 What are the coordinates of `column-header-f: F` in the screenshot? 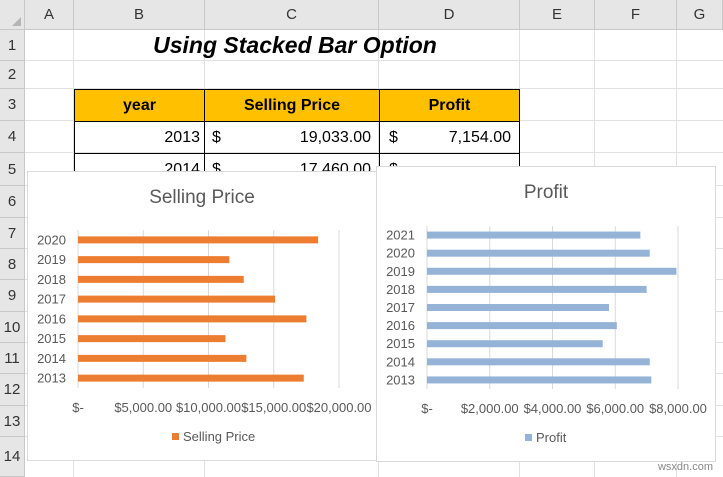 It's located at (636, 15).